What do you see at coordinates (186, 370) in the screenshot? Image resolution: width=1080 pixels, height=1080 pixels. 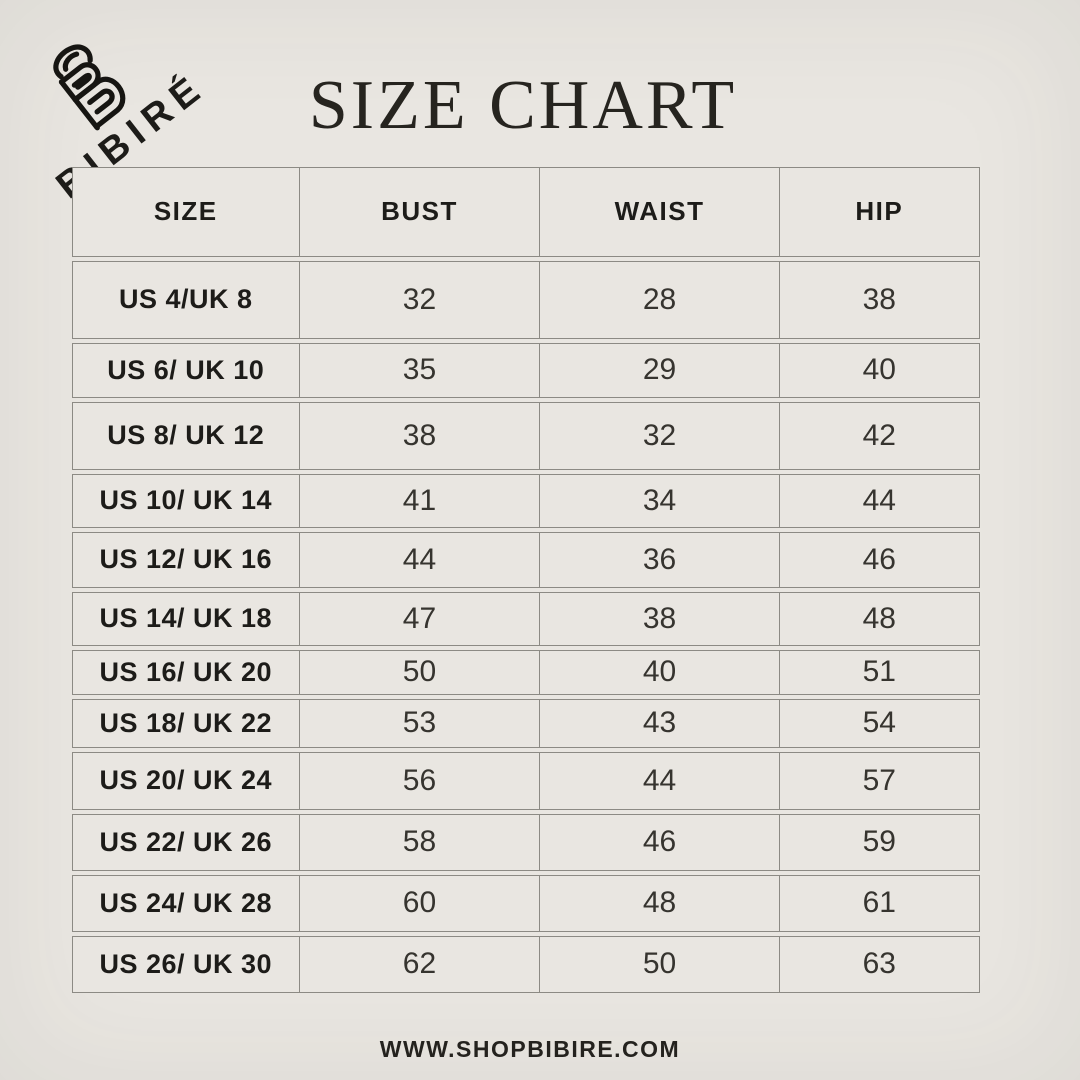 I see `row-size-label: US 6/ UK 10` at bounding box center [186, 370].